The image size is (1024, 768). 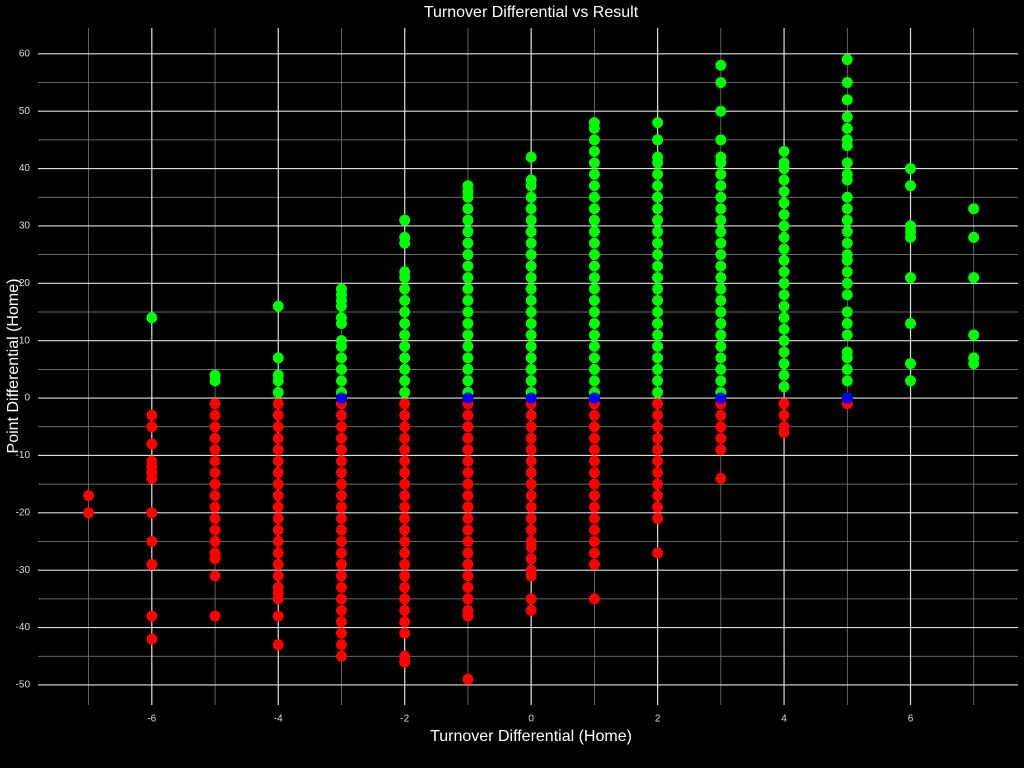 What do you see at coordinates (25, 283) in the screenshot?
I see `y-tick-label: 20` at bounding box center [25, 283].